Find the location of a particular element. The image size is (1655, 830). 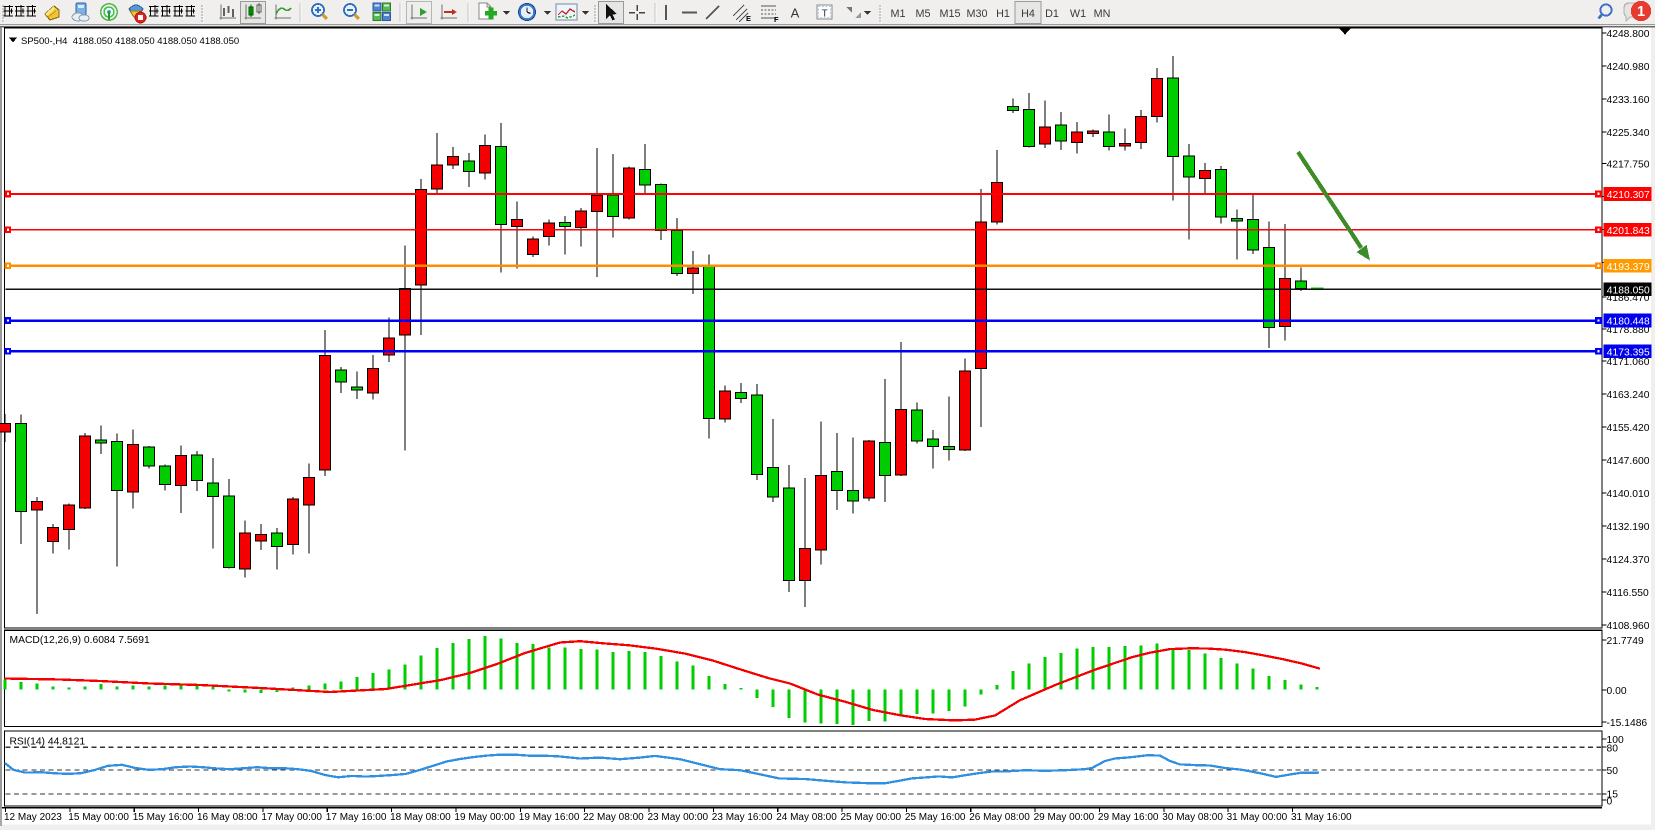

svg-text: 4225.340 is located at coordinates (1628, 133).